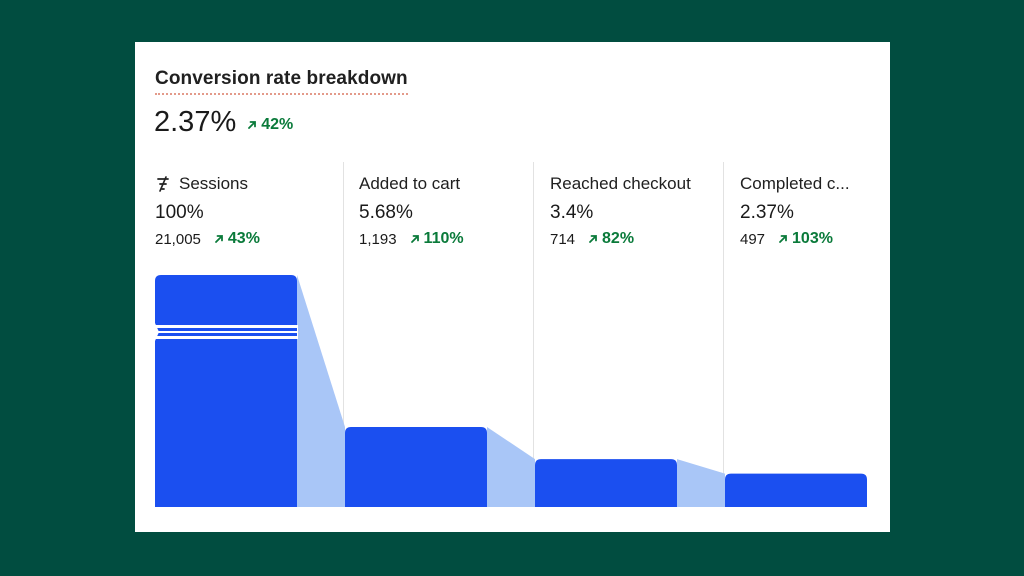 The height and width of the screenshot is (576, 1024). I want to click on stage-change-value: 103%, so click(812, 238).